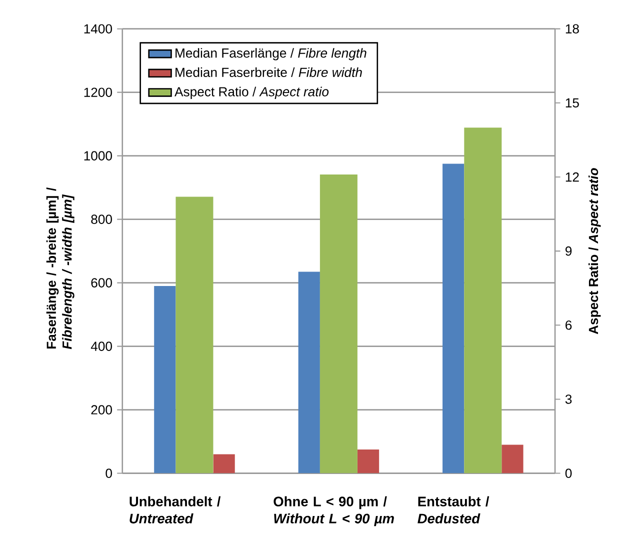 The image size is (635, 536). What do you see at coordinates (60, 268) in the screenshot?
I see `y-axis-title: Faserlänge / -breite [µm] / Fibrelength / -width [µm]` at bounding box center [60, 268].